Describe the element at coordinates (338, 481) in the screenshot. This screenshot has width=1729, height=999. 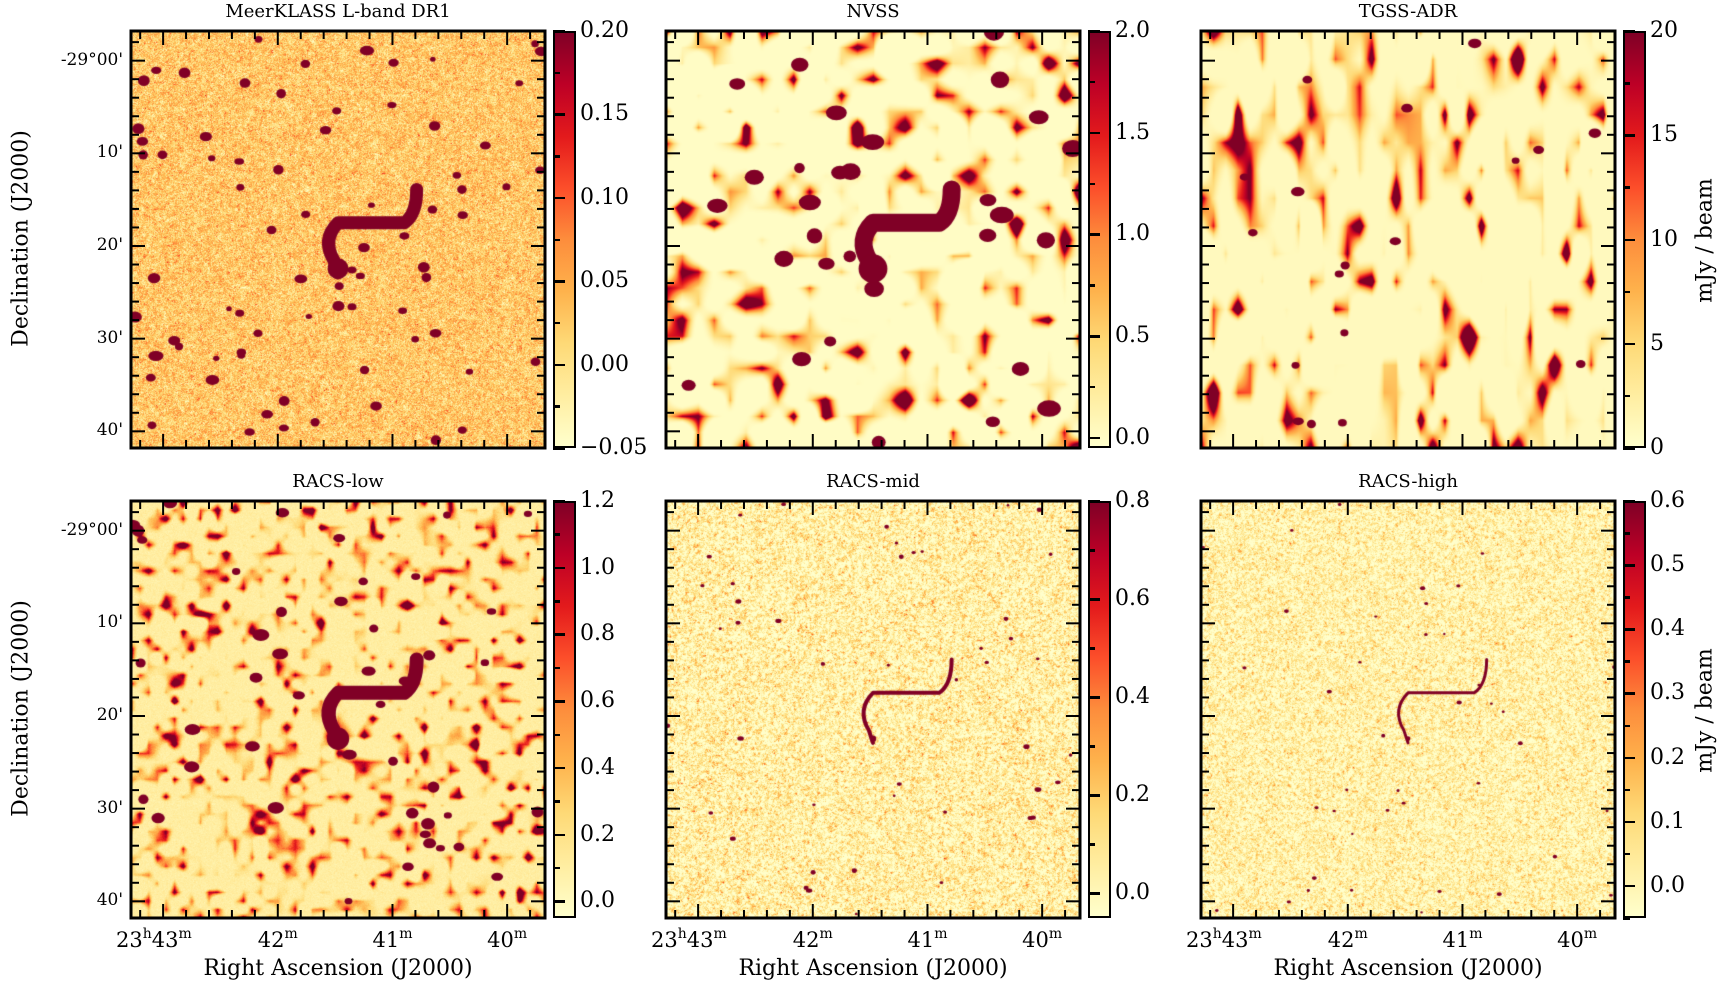
I see `panel-title: RACS-low` at that location.